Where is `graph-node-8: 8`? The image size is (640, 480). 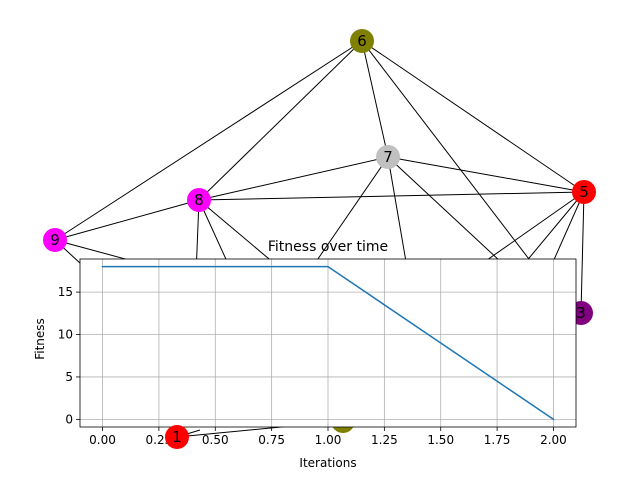 graph-node-8: 8 is located at coordinates (199, 200).